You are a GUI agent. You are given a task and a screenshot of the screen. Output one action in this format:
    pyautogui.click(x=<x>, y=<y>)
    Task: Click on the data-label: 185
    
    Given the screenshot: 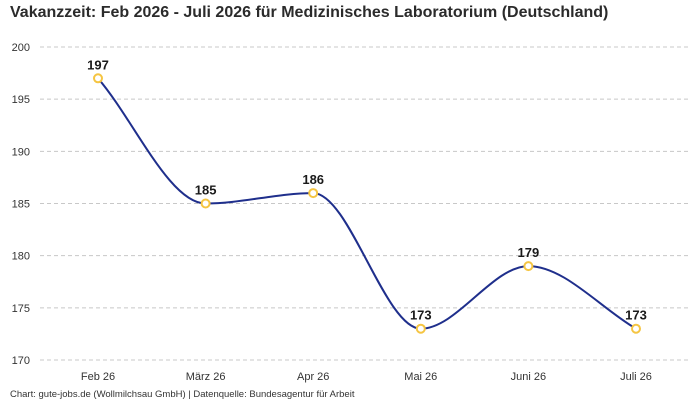 What is the action you would take?
    pyautogui.click(x=206, y=190)
    